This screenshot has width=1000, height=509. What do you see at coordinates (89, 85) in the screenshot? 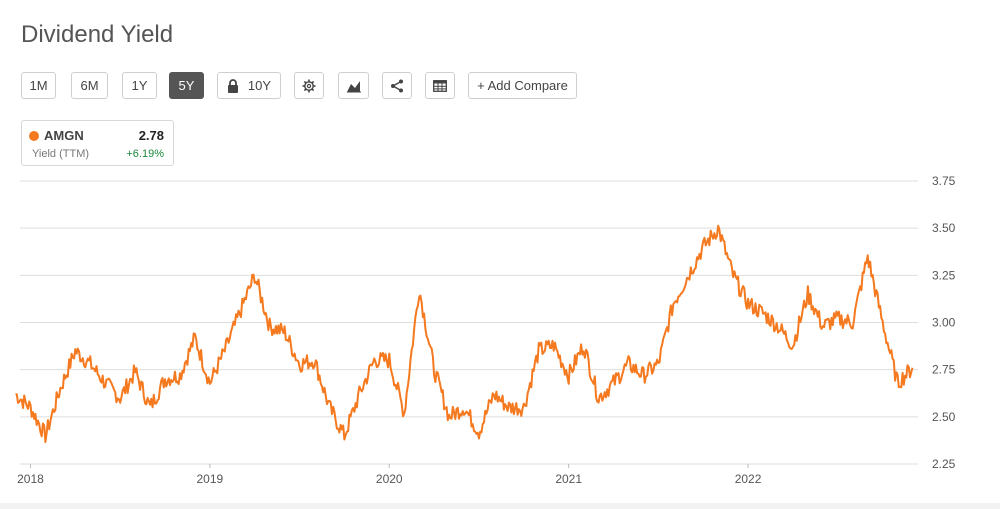
I see `range-6m-button: 6M` at bounding box center [89, 85].